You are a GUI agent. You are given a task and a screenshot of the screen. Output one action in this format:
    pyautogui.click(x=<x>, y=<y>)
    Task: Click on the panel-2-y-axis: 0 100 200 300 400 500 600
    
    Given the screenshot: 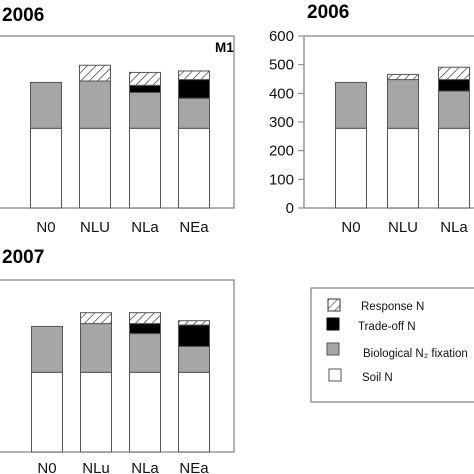 What is the action you would take?
    pyautogui.click(x=286, y=122)
    